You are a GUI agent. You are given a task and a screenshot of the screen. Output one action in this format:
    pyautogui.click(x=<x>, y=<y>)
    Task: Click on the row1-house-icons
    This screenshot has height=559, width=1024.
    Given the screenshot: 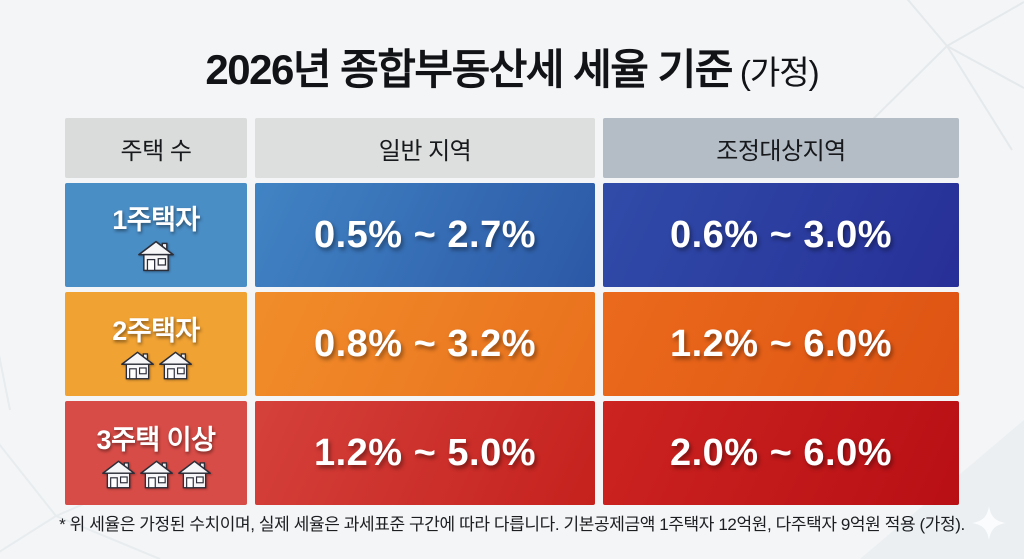 What is the action you would take?
    pyautogui.click(x=156, y=256)
    